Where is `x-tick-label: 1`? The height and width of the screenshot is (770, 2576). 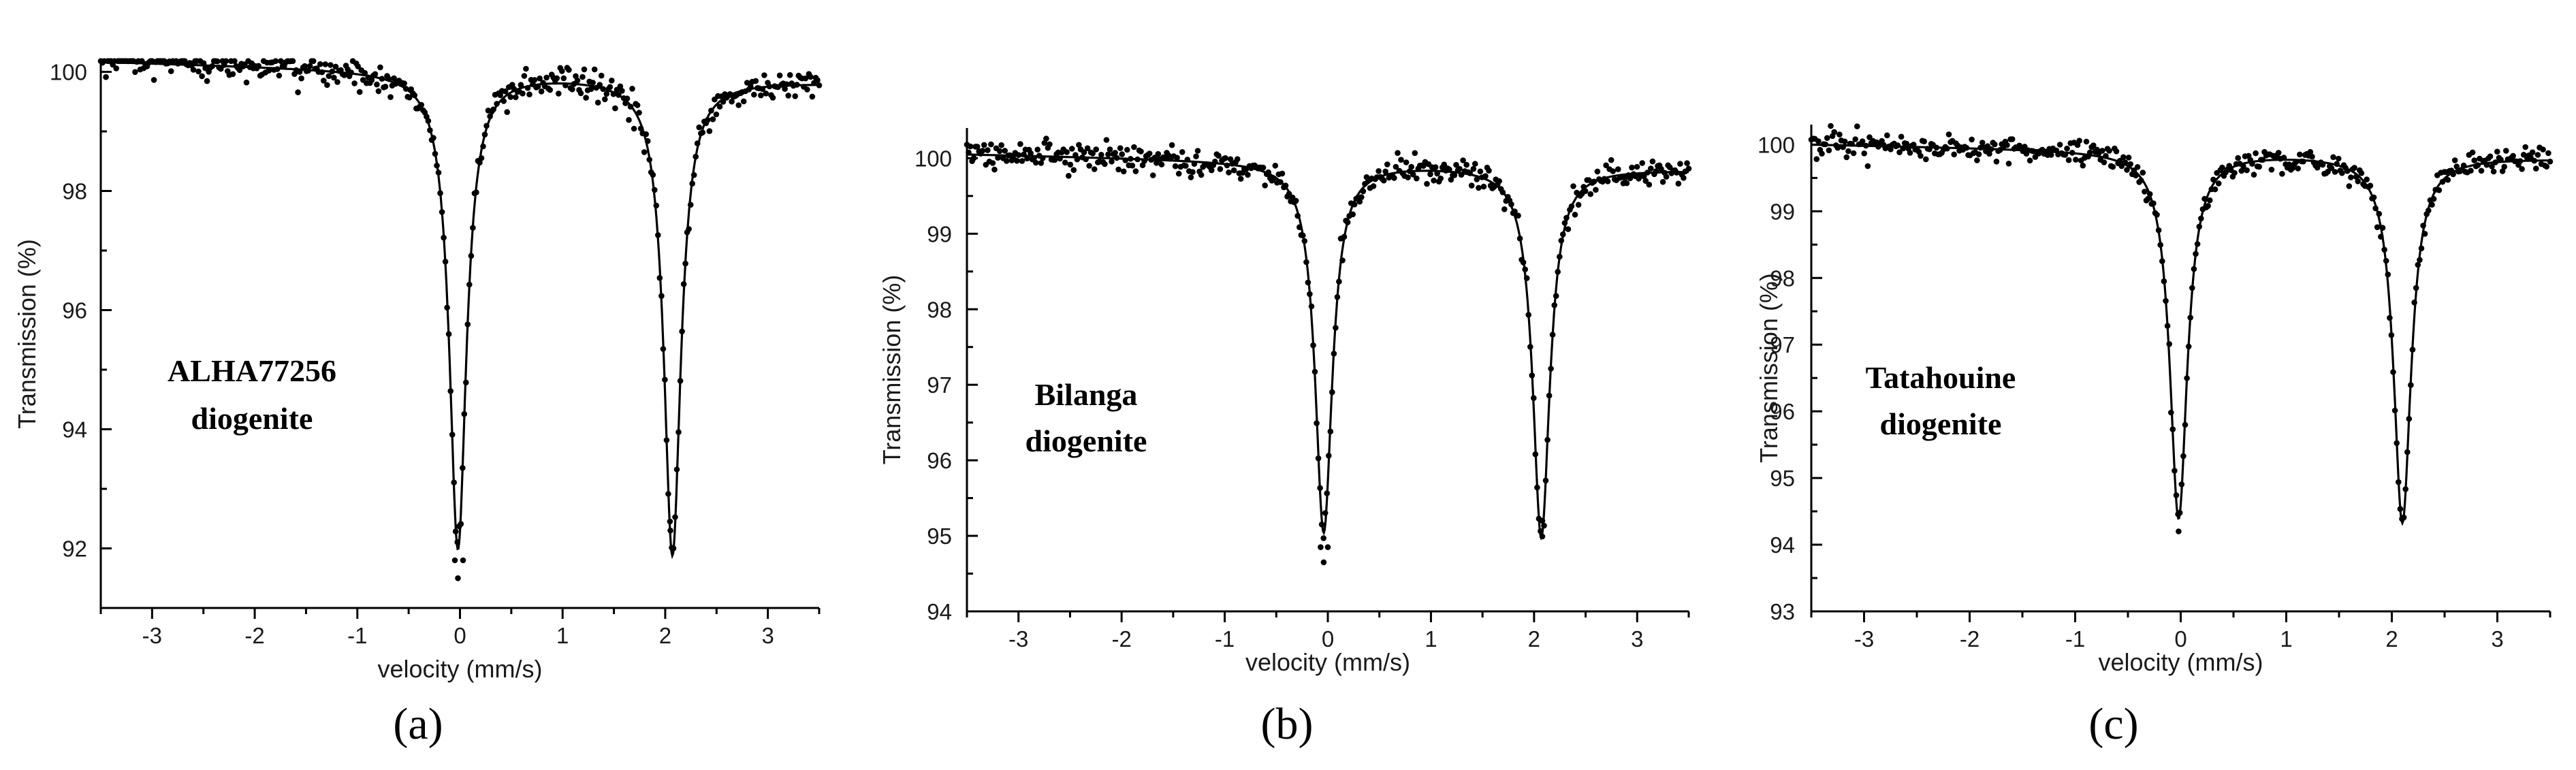
x-tick-label: 1 is located at coordinates (2286, 639).